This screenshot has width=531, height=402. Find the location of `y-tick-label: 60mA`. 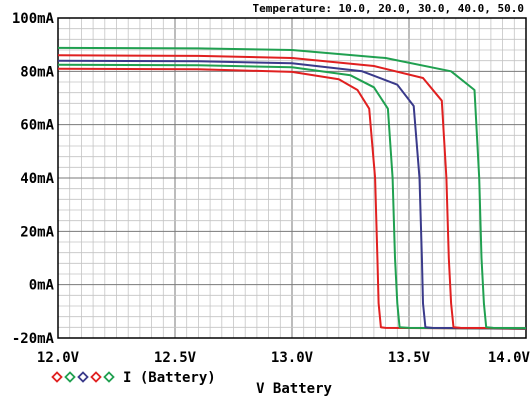

y-tick-label: 60mA is located at coordinates (37, 126).